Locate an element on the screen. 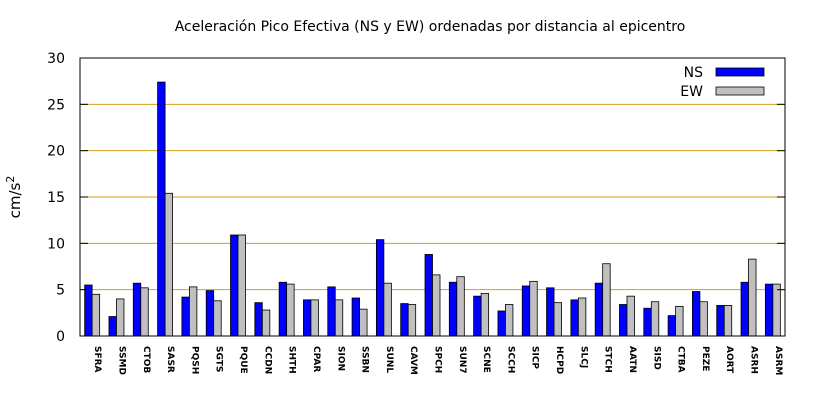 Image resolution: width=820 pixels, height=400 pixels. bar-ew-aatn is located at coordinates (630, 316).